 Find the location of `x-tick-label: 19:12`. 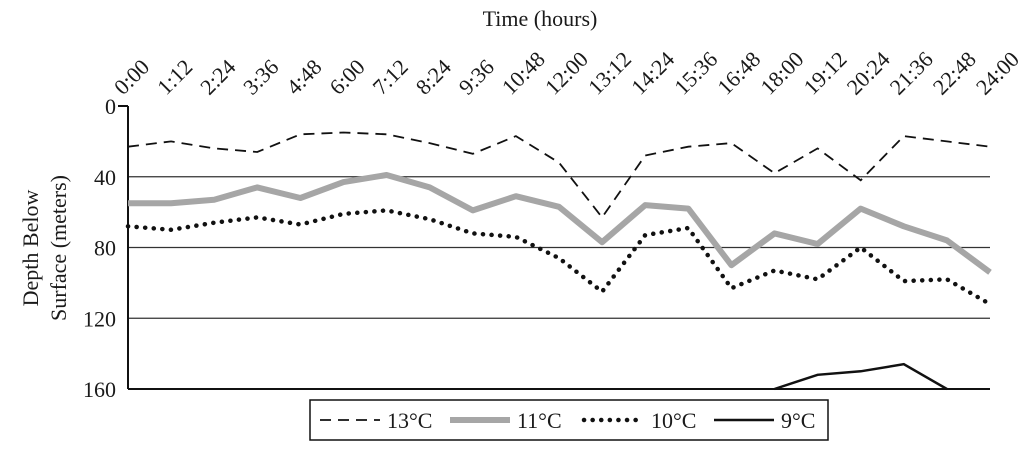

x-tick-label: 19:12 is located at coordinates (824, 72).